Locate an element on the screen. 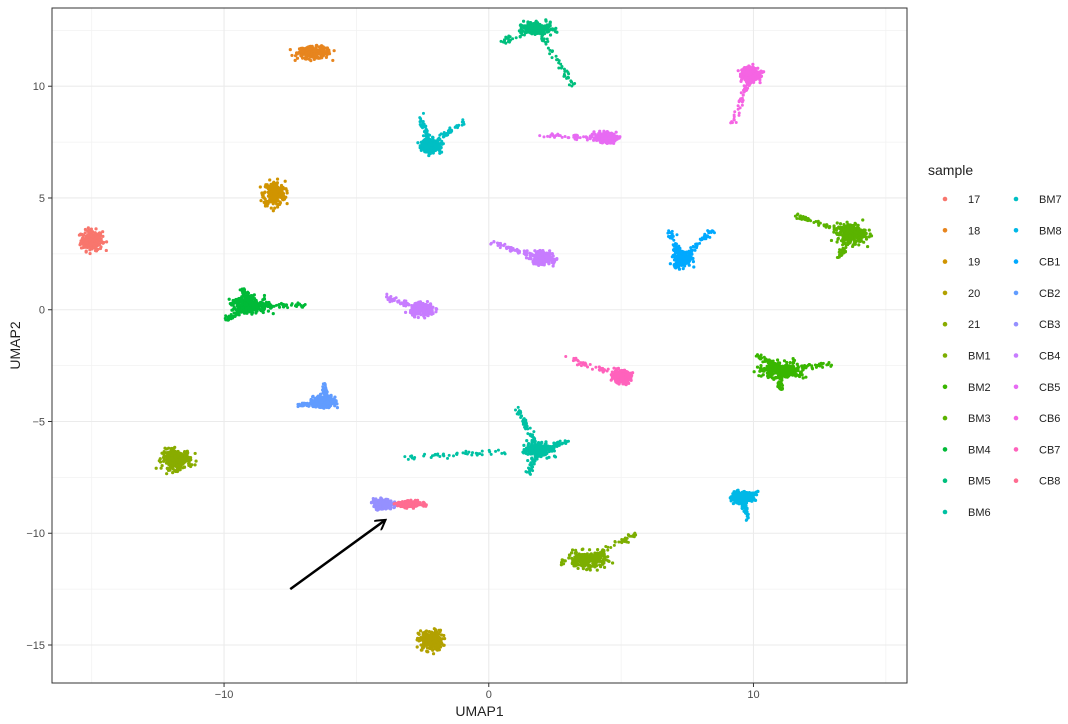 This screenshot has width=1068, height=724. series-BM2 is located at coordinates (793, 372).